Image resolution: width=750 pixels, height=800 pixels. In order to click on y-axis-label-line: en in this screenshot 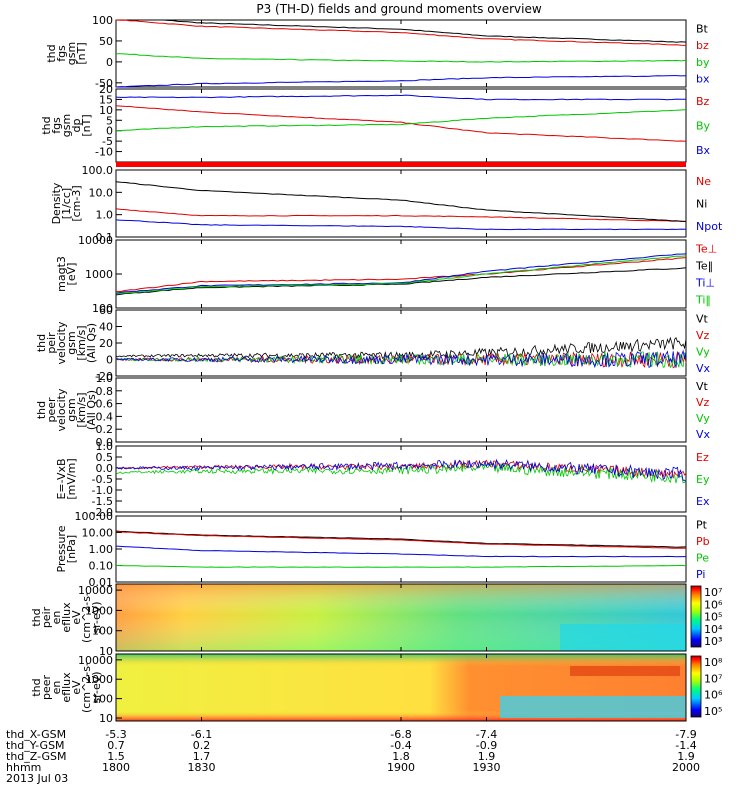, I will do `click(56, 618)`.